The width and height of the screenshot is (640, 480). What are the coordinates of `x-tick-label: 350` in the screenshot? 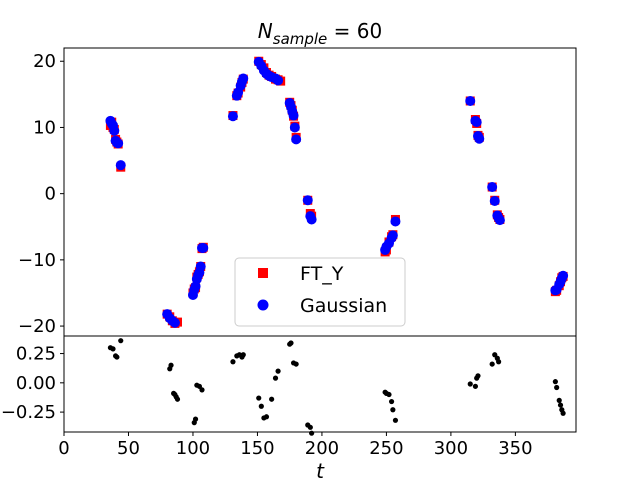 It's located at (515, 448).